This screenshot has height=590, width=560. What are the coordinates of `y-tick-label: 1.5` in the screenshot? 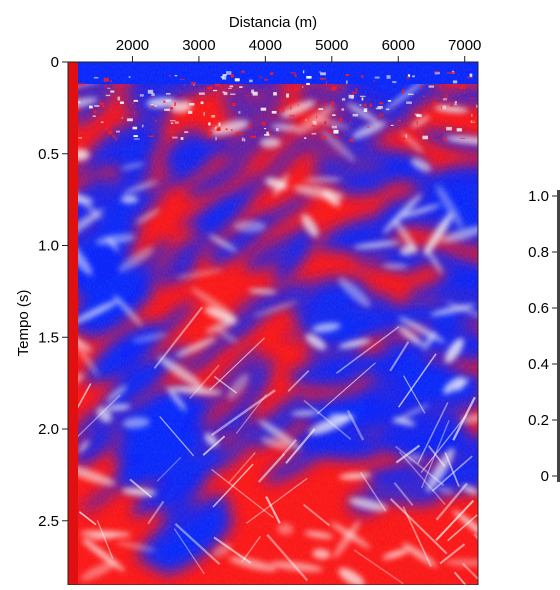 It's located at (48, 337).